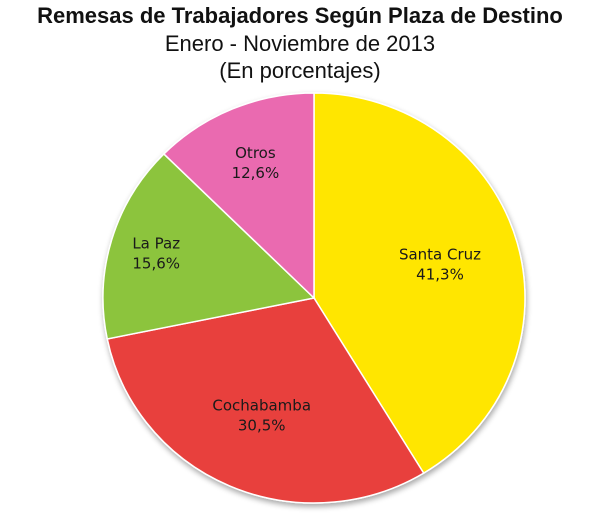  Describe the element at coordinates (255, 153) in the screenshot. I see `slice-category-label: Otros` at that location.